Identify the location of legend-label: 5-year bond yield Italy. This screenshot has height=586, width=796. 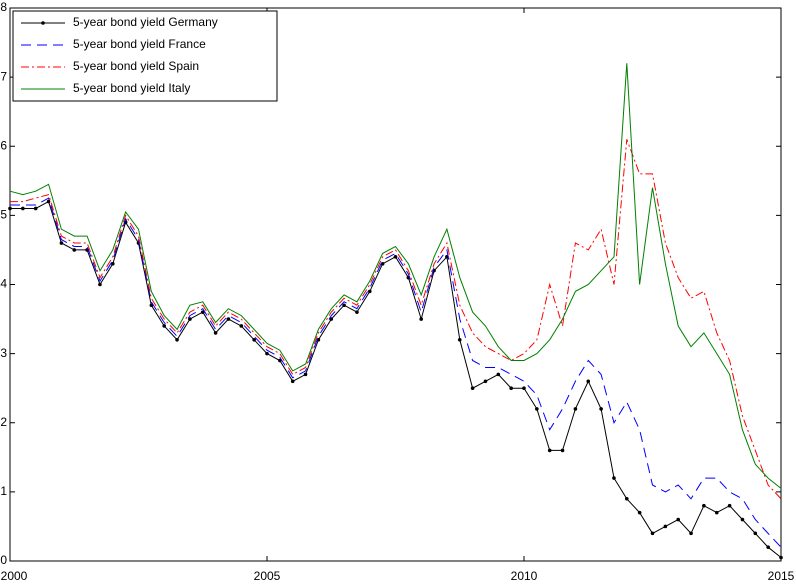
(131, 88).